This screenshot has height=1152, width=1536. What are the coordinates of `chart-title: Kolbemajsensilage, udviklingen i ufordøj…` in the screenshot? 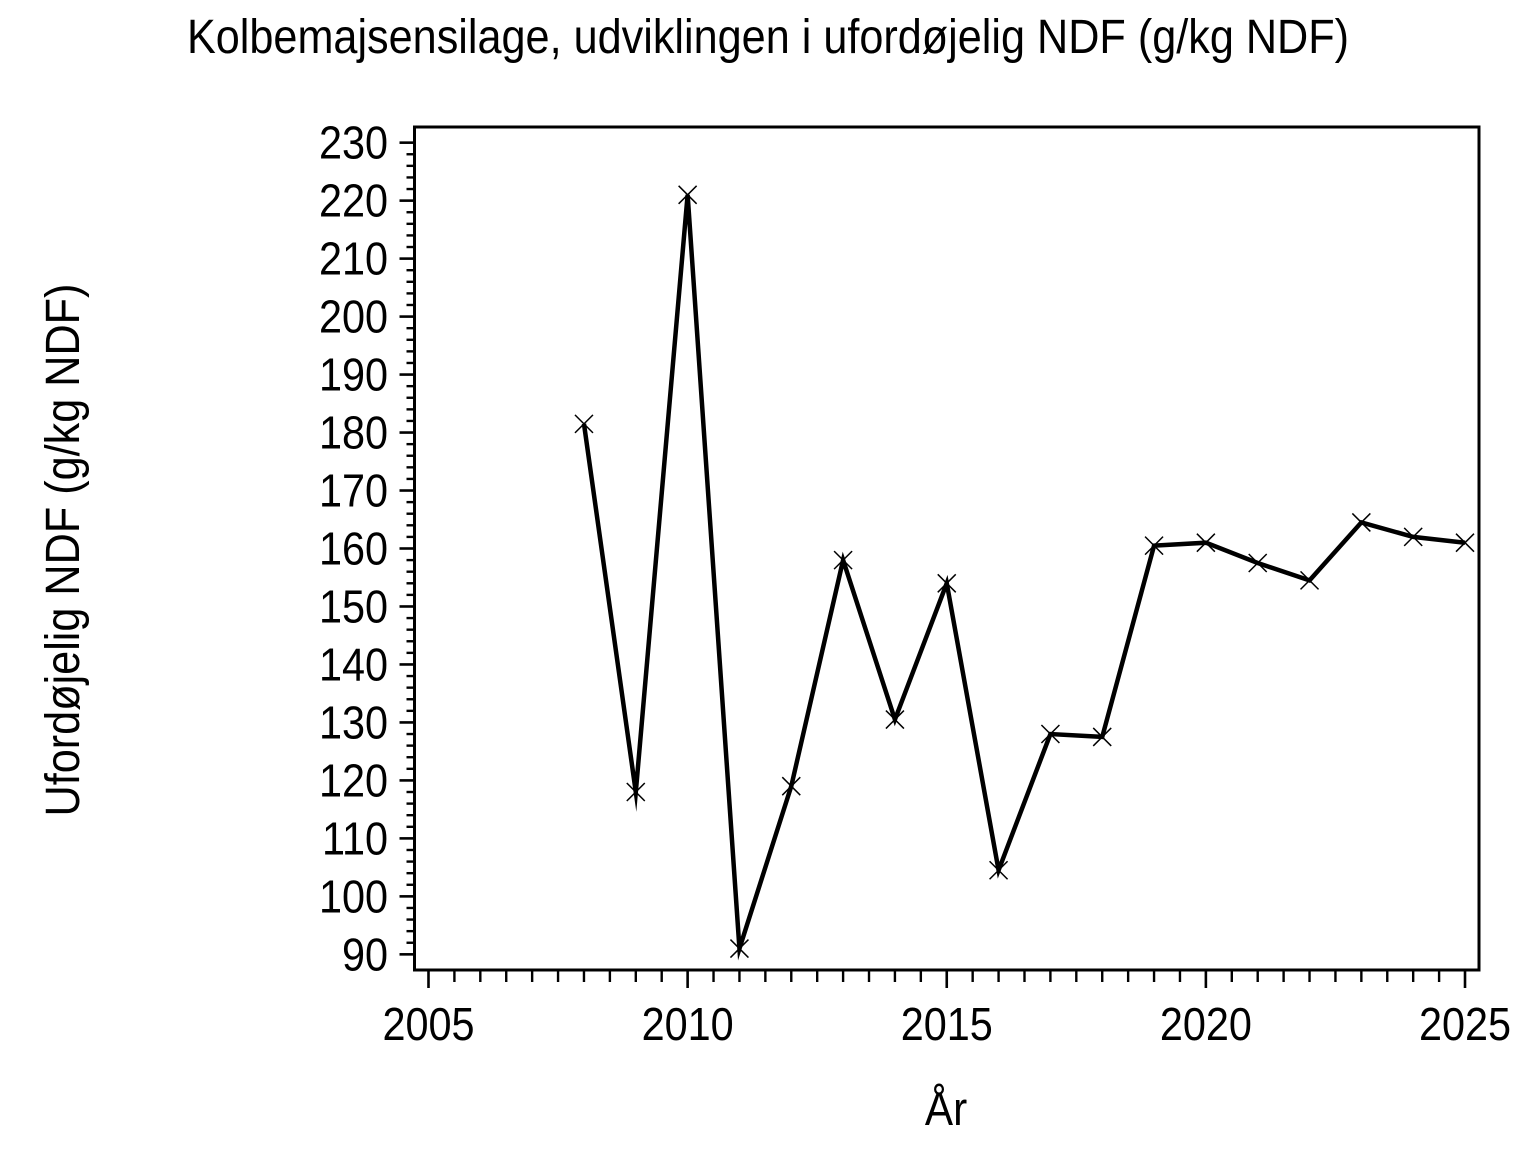 It's located at (768, 37).